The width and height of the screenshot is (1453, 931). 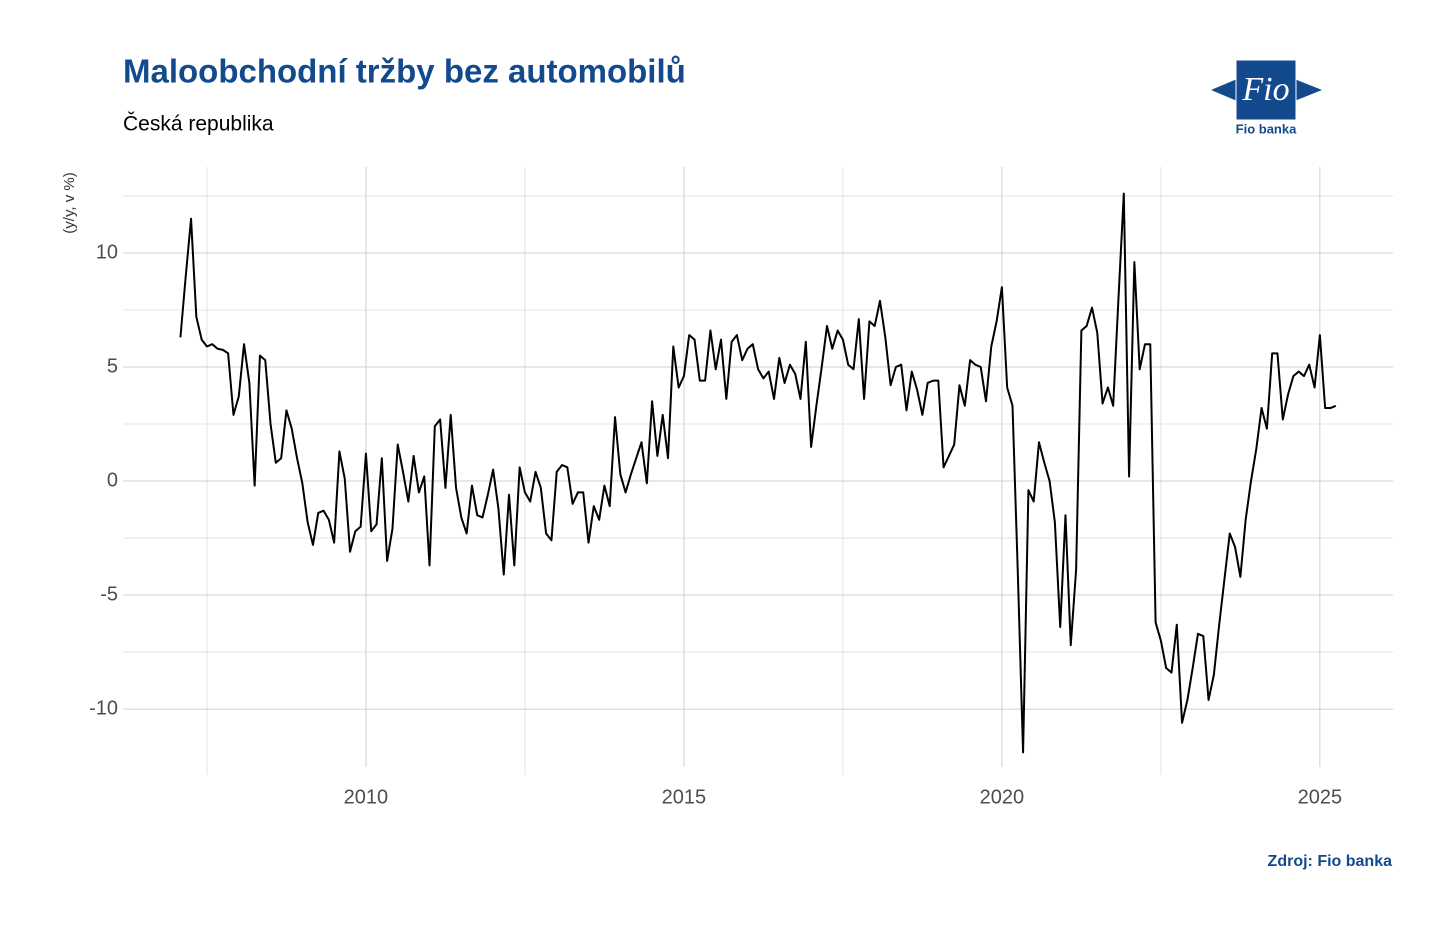 What do you see at coordinates (103, 708) in the screenshot?
I see `y-tick-label: -10` at bounding box center [103, 708].